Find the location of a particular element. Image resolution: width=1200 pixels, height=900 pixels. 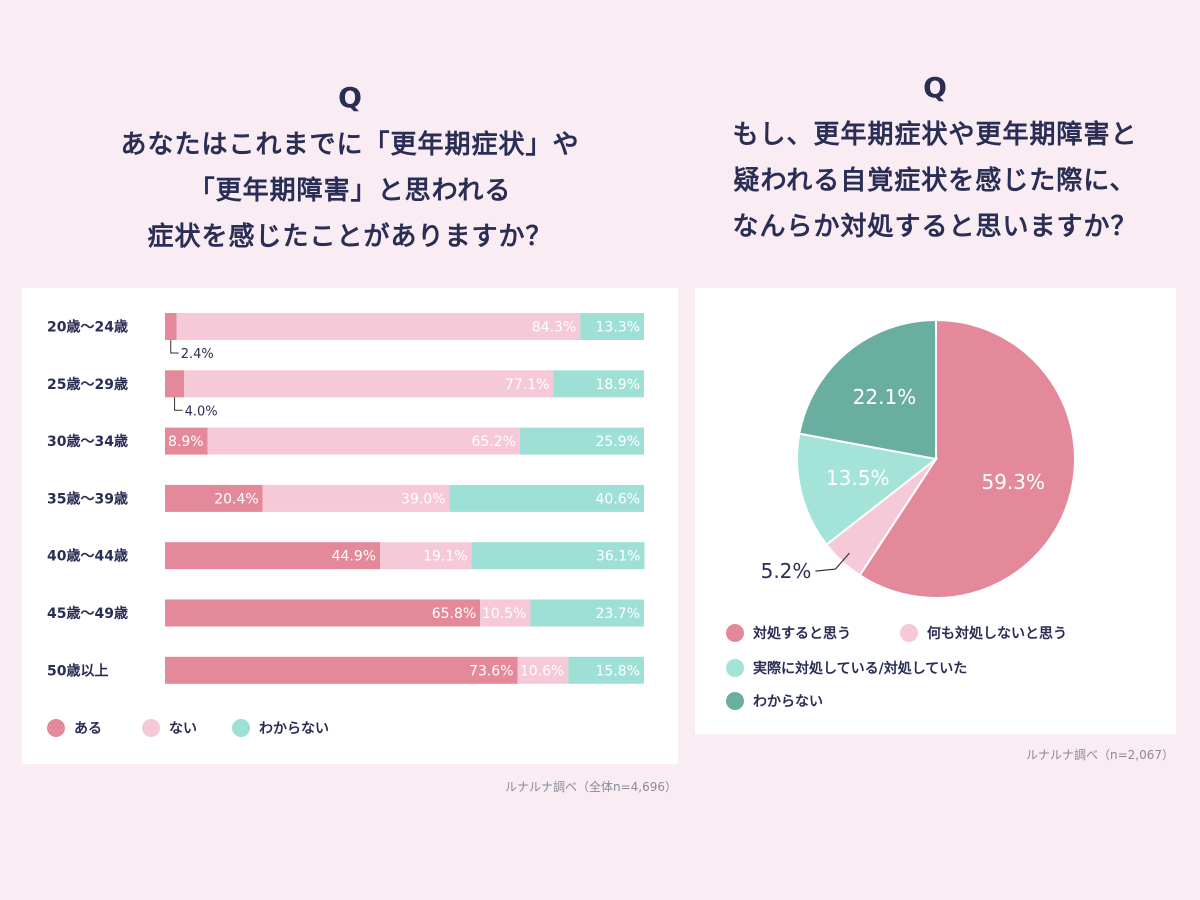

pie-label: 5.2% is located at coordinates (786, 571).